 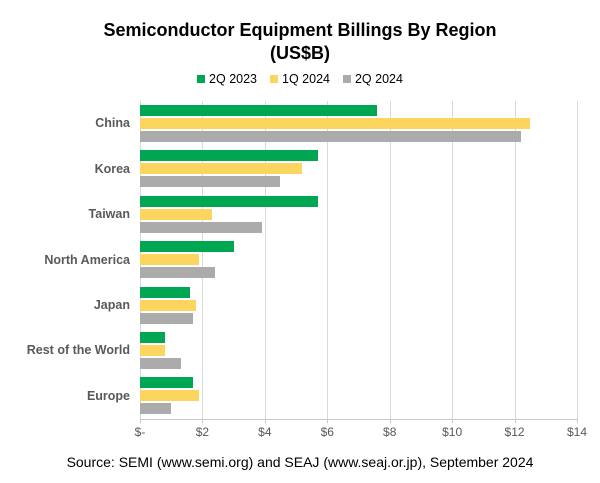 What do you see at coordinates (361, 429) in the screenshot?
I see `x-axis: $- $2 $4 $6 $8 $10 $12 $14` at bounding box center [361, 429].